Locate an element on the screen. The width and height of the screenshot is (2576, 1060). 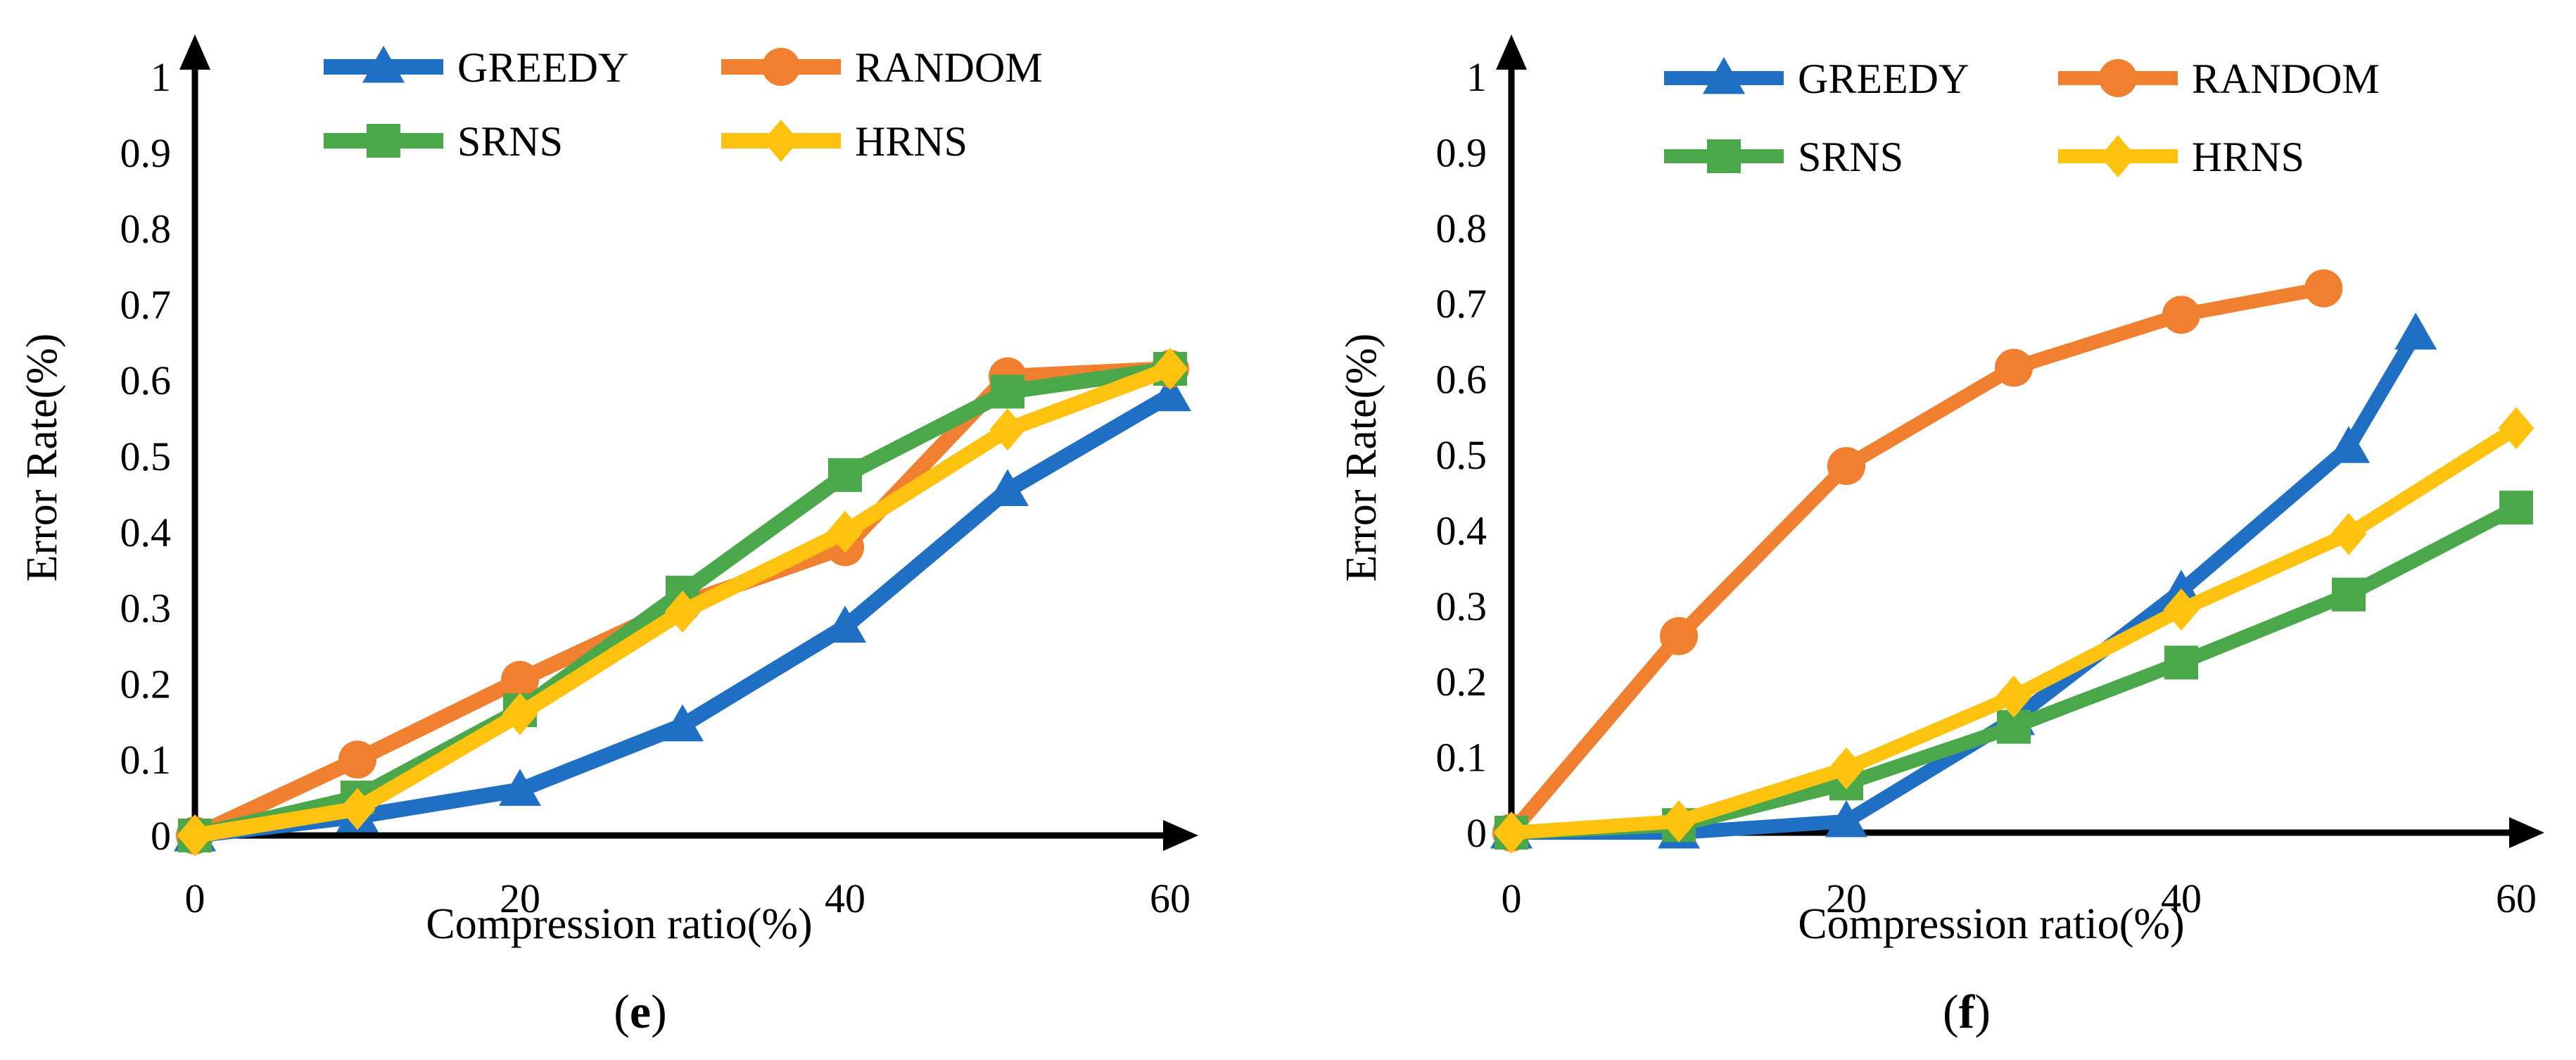
x-tick-label: 20 is located at coordinates (520, 899).